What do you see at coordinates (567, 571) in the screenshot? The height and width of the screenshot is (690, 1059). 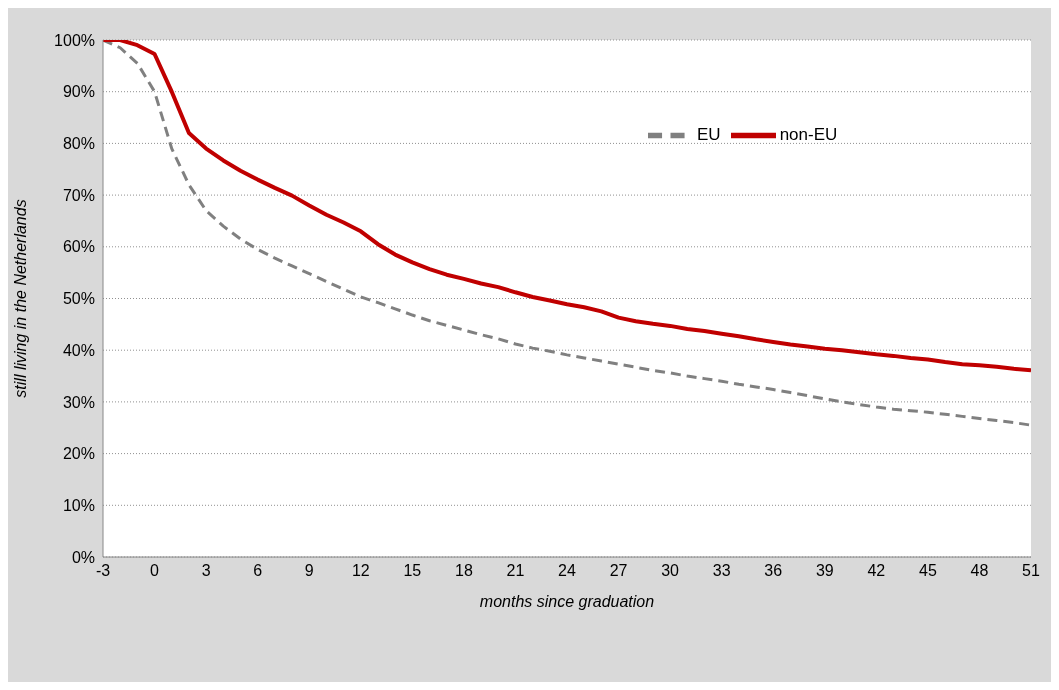 I see `x-tick-label: 24` at bounding box center [567, 571].